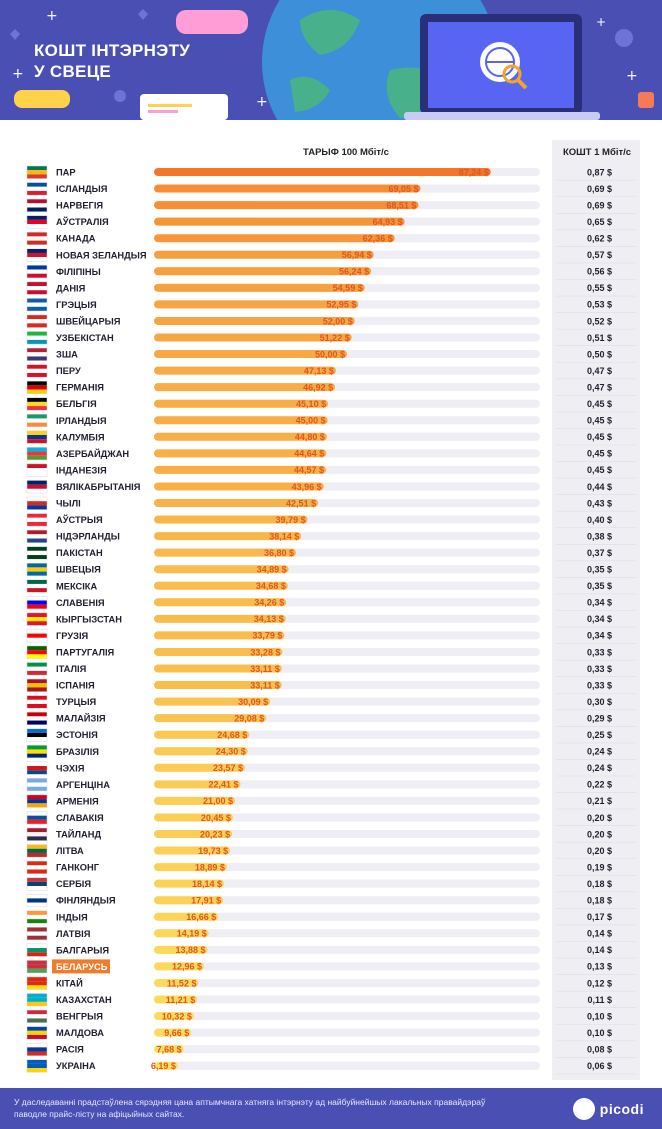 The width and height of the screenshot is (662, 1129). Describe the element at coordinates (112, 61) in the screenshot. I see `page-title: КОШТ ІНТЭРНЭТУ У СВЕЦЕ` at that location.